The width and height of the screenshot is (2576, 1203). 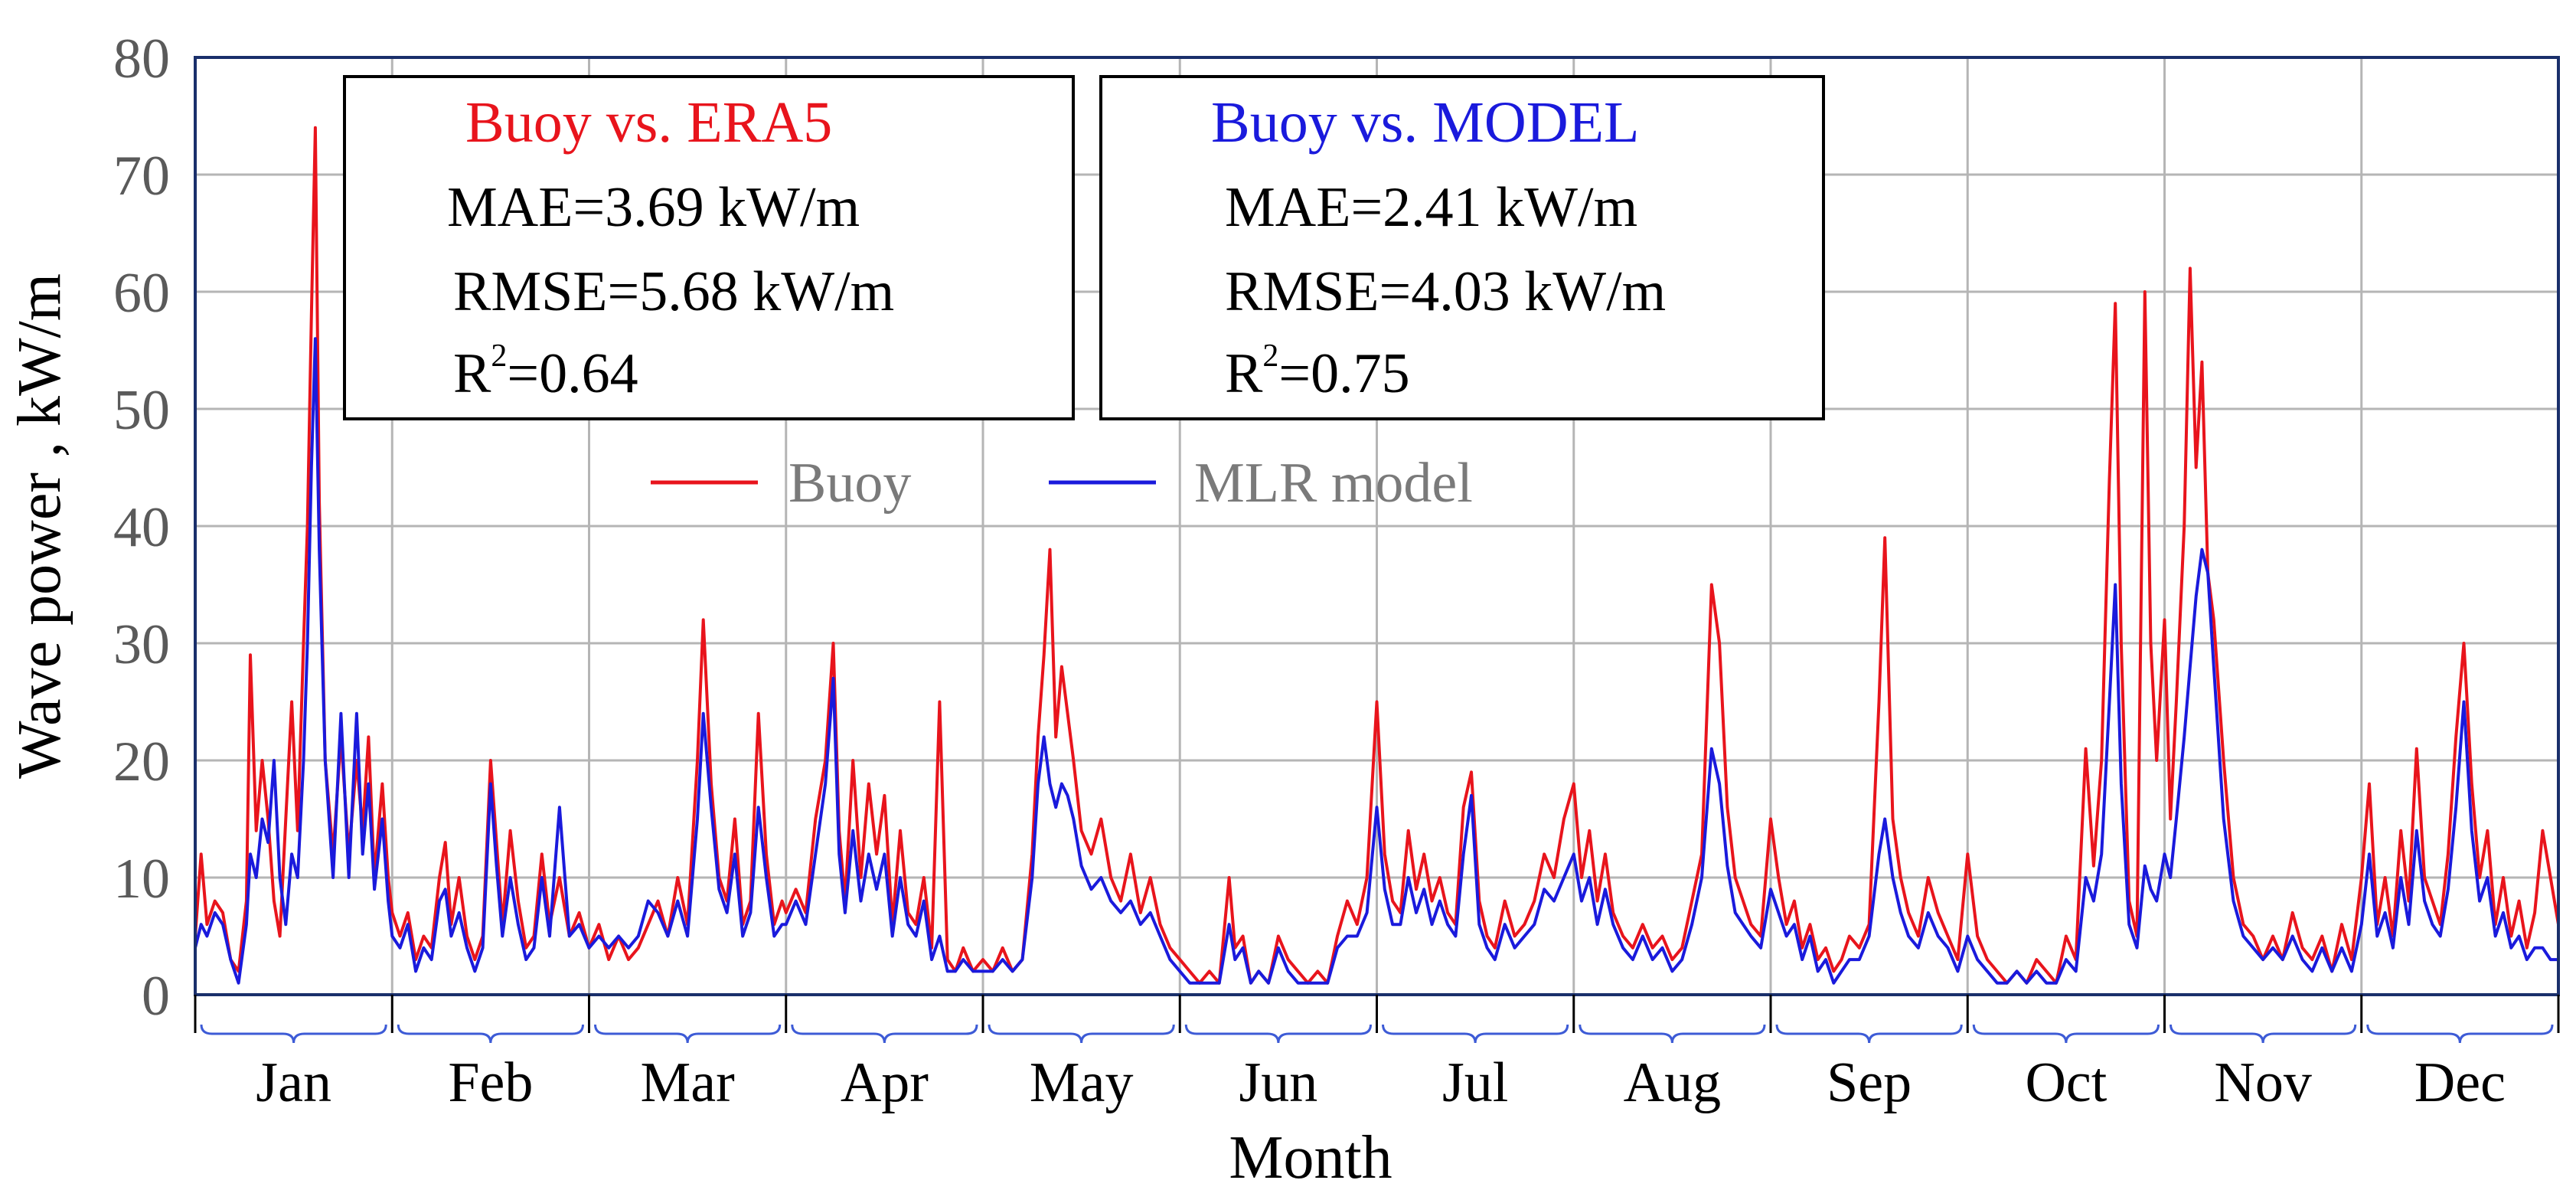 What do you see at coordinates (141, 410) in the screenshot?
I see `y-tick-label-50: 50` at bounding box center [141, 410].